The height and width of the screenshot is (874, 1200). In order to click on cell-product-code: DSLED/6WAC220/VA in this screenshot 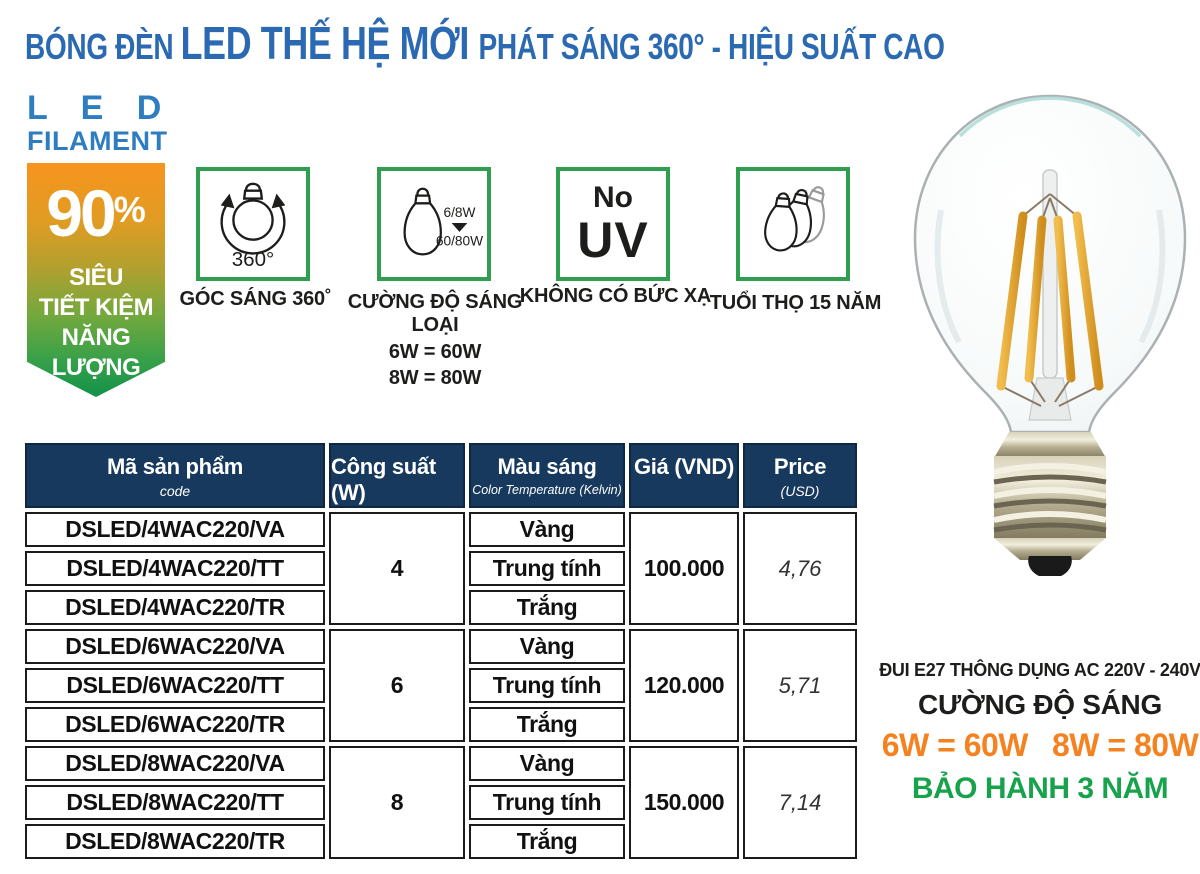, I will do `click(175, 646)`.